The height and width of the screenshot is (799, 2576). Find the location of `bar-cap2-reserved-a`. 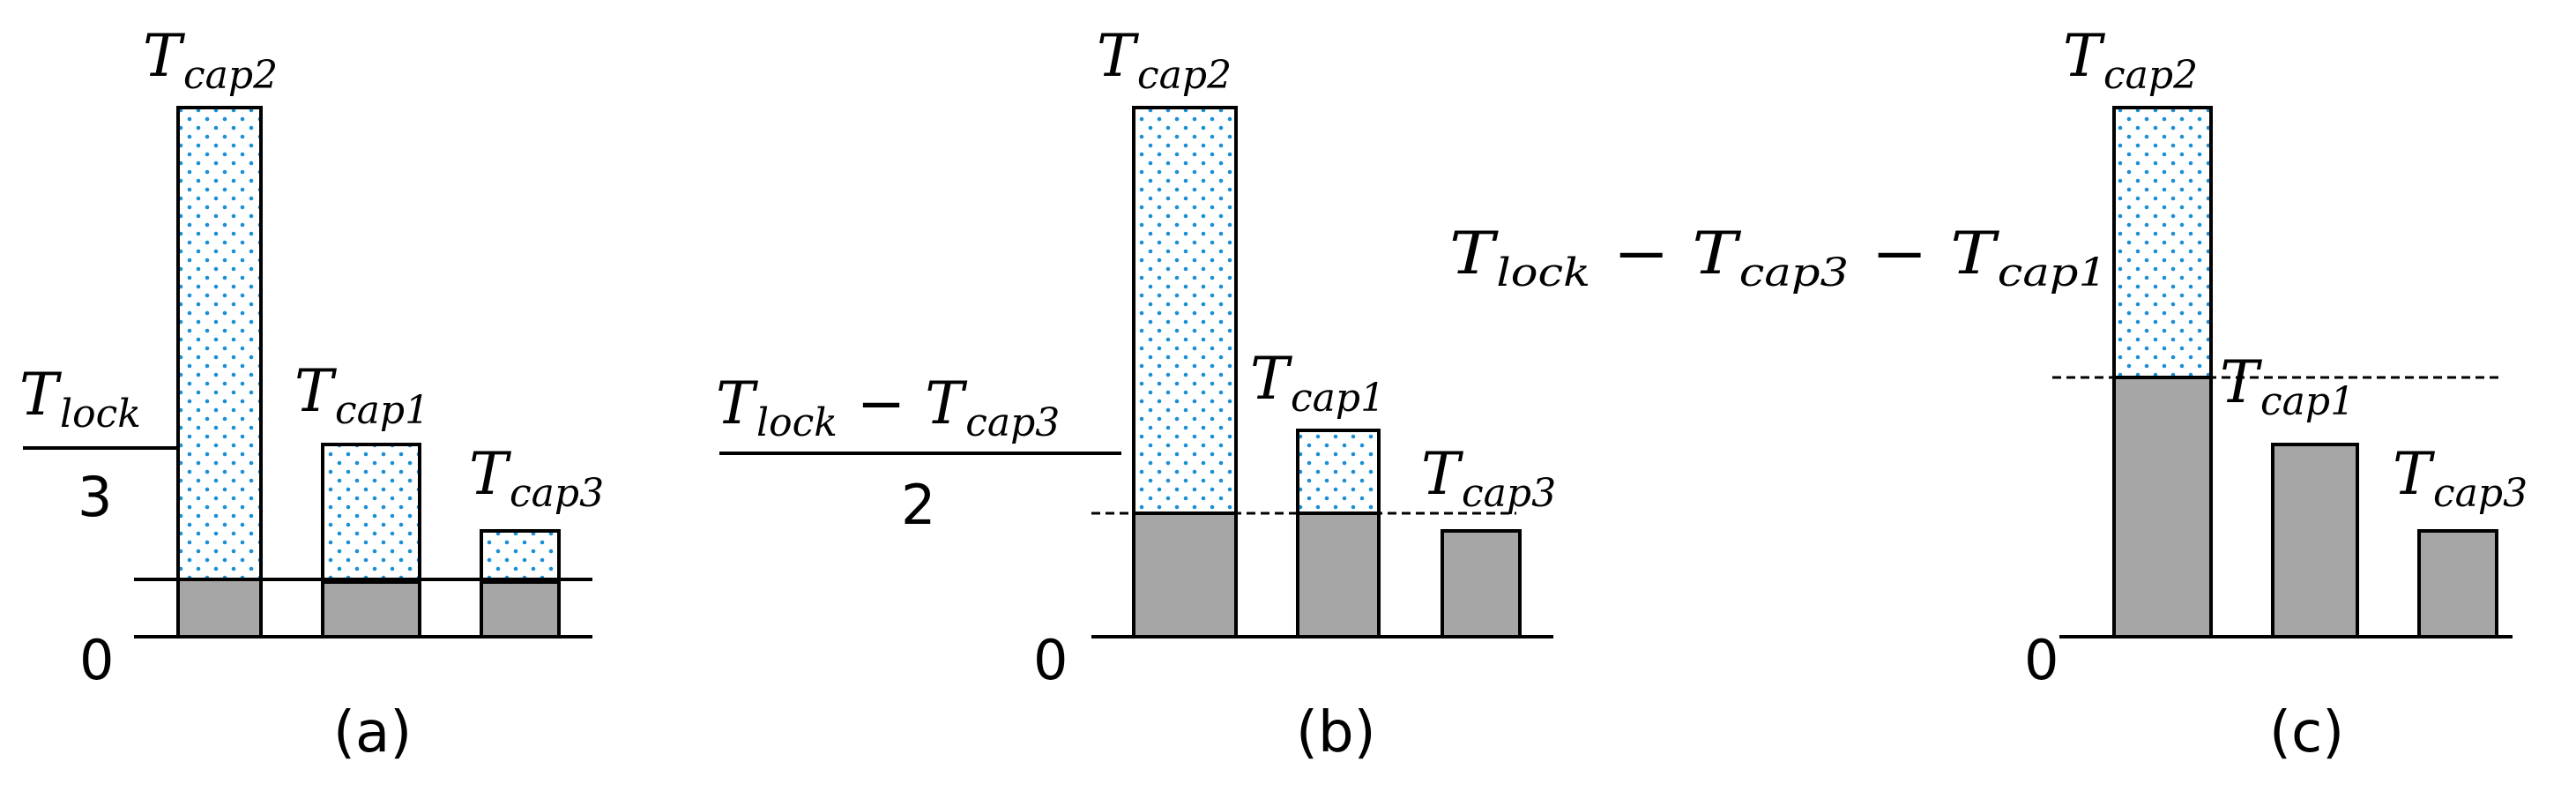

bar-cap2-reserved-a is located at coordinates (220, 343).